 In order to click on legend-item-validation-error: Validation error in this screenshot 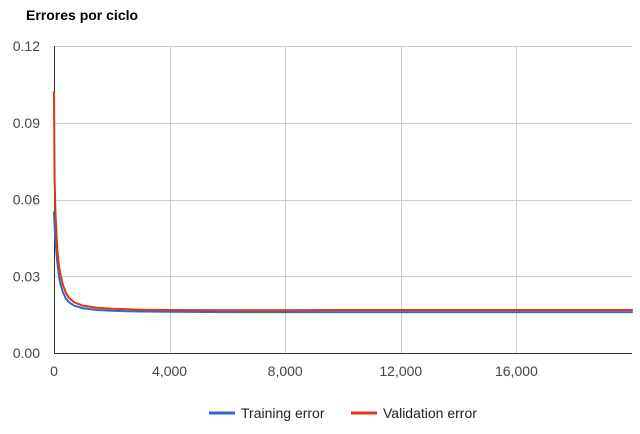, I will do `click(414, 413)`.